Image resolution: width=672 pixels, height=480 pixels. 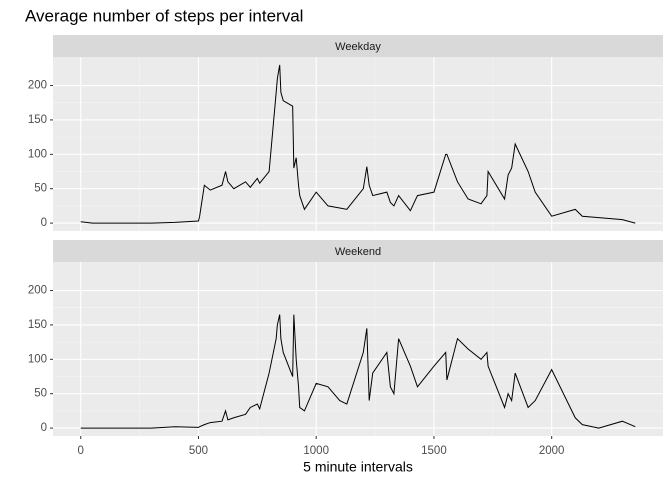 What do you see at coordinates (198, 451) in the screenshot?
I see `x-tick-label: 500` at bounding box center [198, 451].